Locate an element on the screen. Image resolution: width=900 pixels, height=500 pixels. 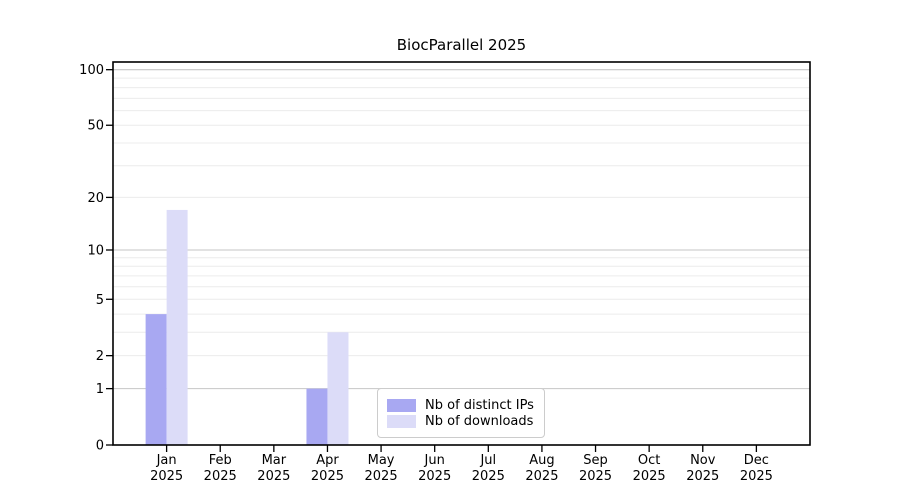
x-tick-label-month: May is located at coordinates (381, 460).